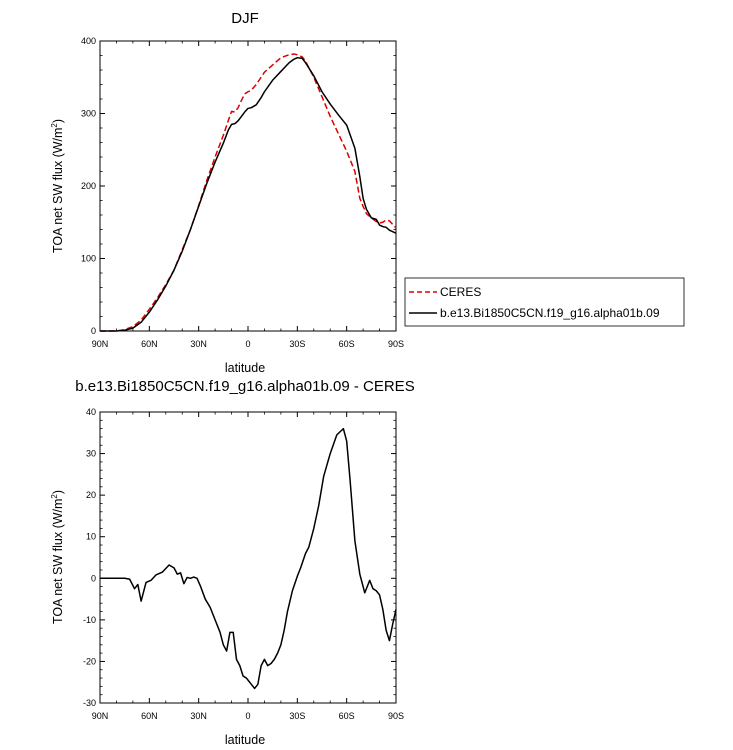 Image resolution: width=733 pixels, height=750 pixels. Describe the element at coordinates (54, 125) in the screenshot. I see `top-y-axis-label-sup: 2` at that location.